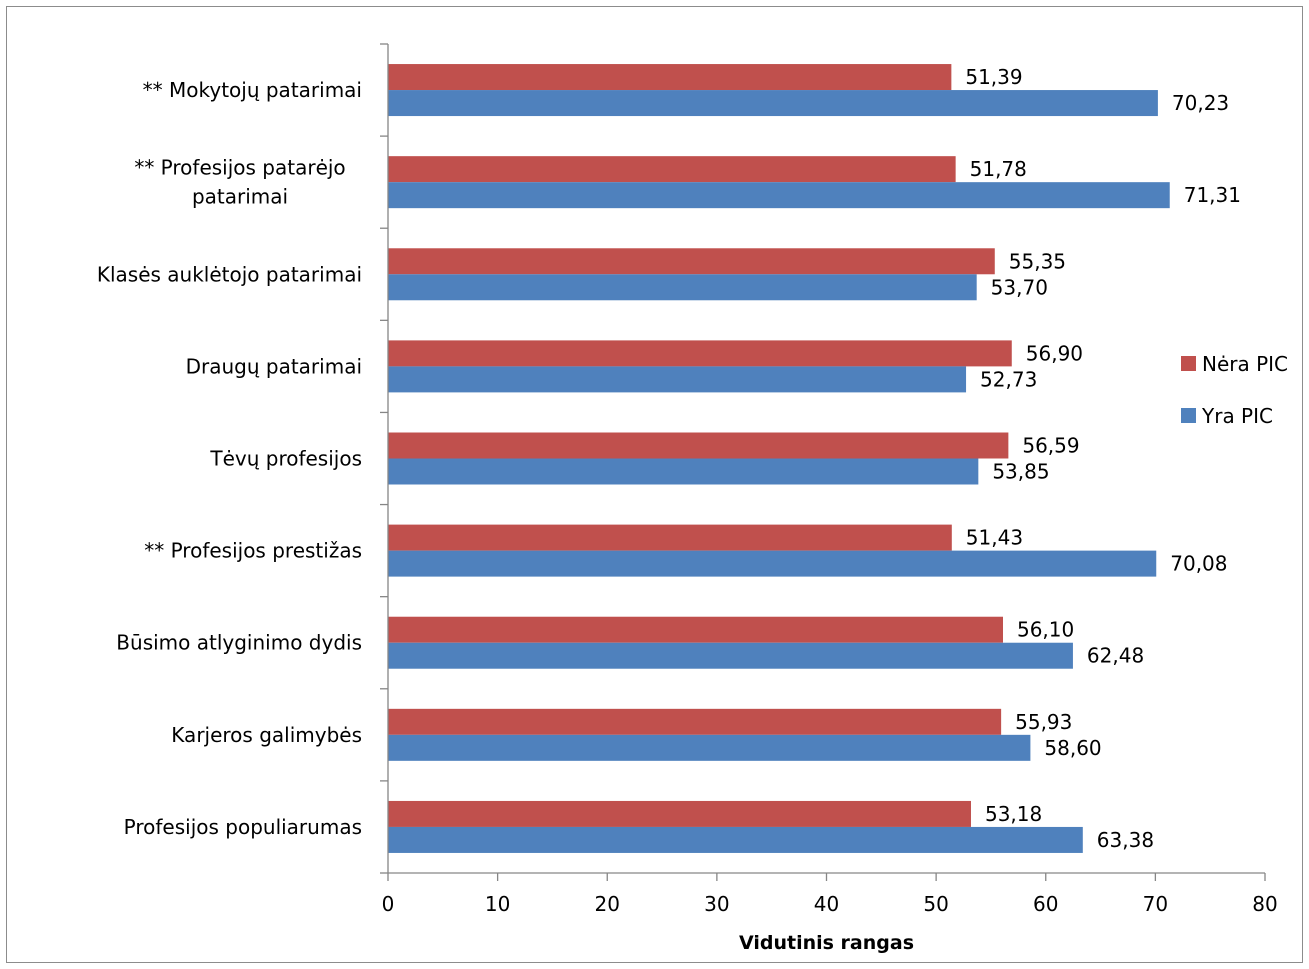 The height and width of the screenshot is (969, 1309). What do you see at coordinates (1245, 364) in the screenshot?
I see `legend-label: Nėra PIC` at bounding box center [1245, 364].